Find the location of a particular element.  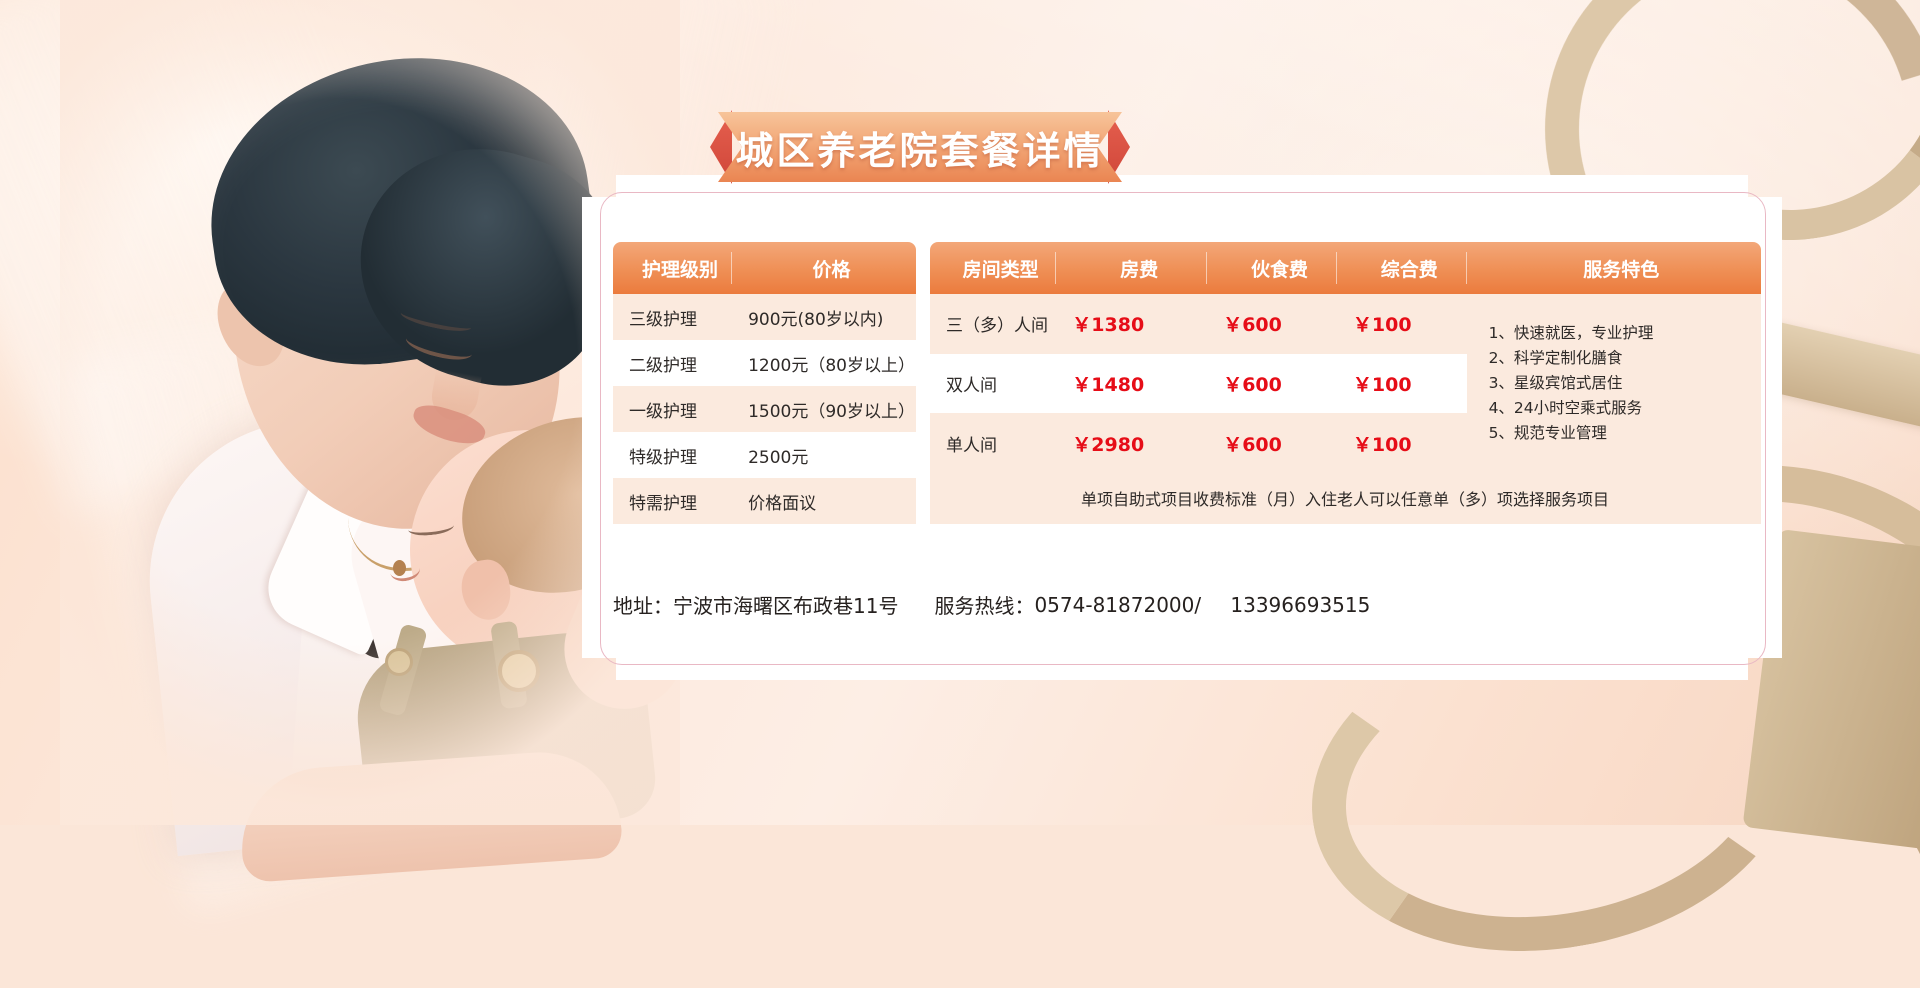

white-coat is located at coordinates (320, 630).